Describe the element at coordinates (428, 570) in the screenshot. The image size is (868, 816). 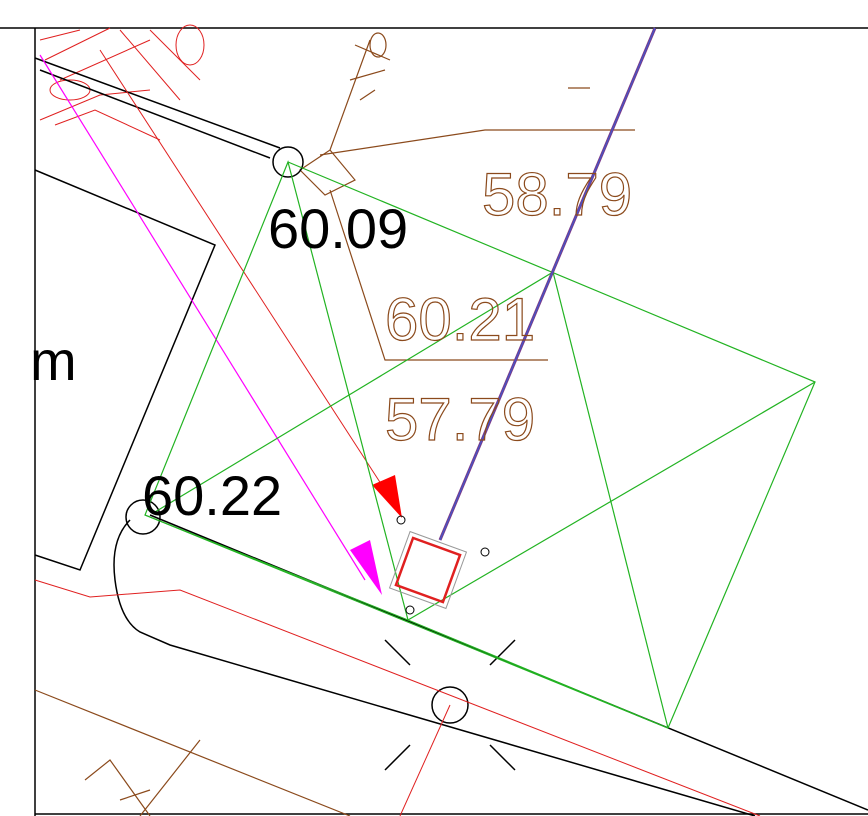
I see `inlet` at that location.